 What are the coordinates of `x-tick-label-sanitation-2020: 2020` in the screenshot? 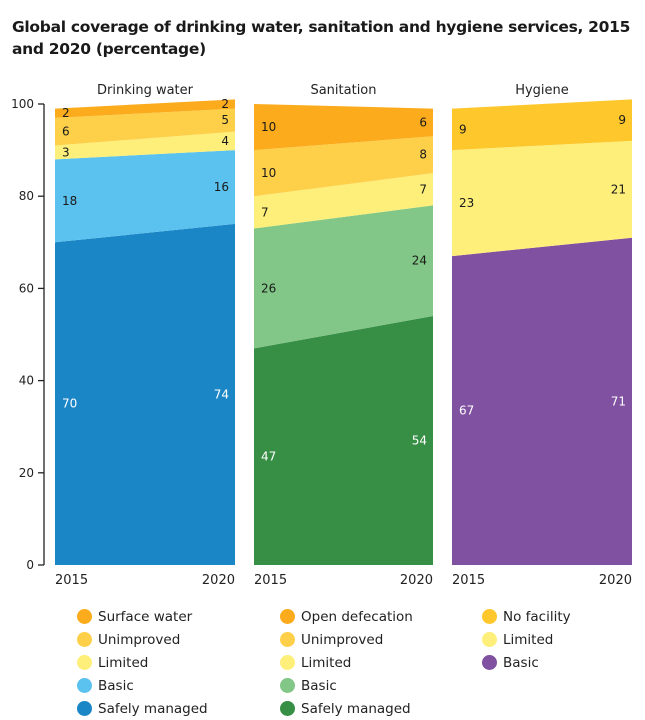 It's located at (416, 580).